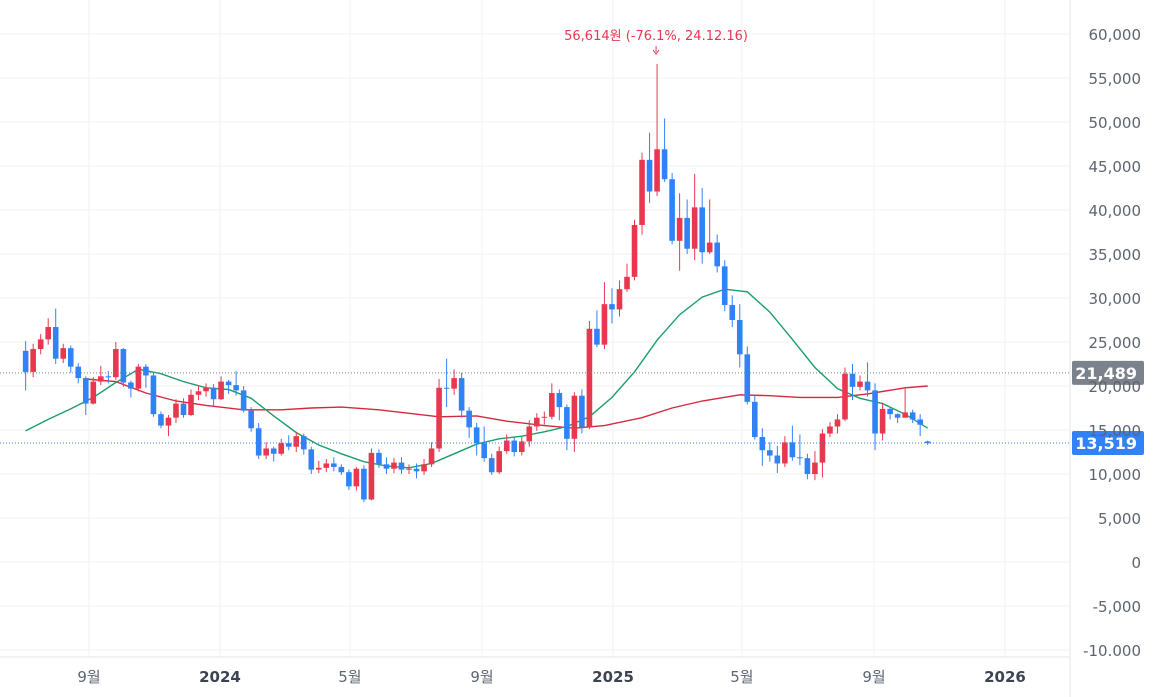 This screenshot has height=697, width=1155. I want to click on y-tick-label: 60,000, so click(1115, 35).